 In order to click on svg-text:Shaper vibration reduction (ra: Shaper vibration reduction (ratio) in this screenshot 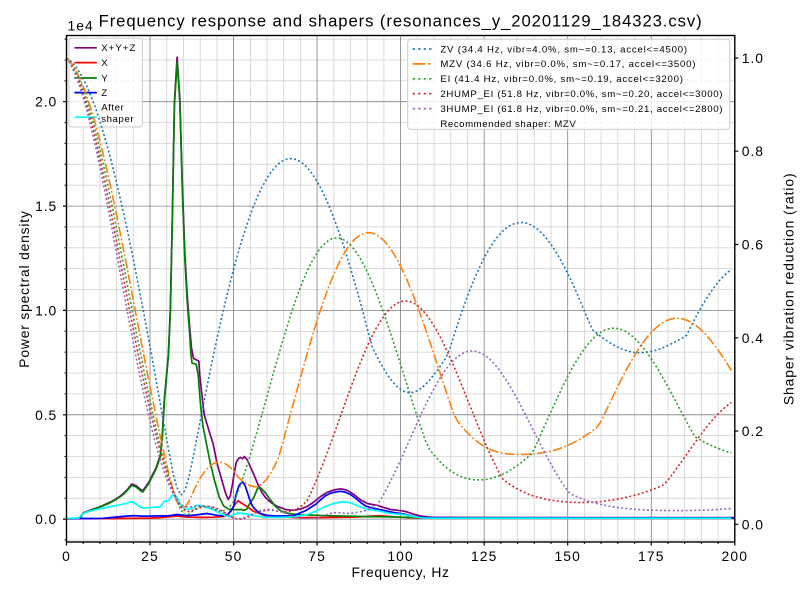, I will do `click(789, 288)`.